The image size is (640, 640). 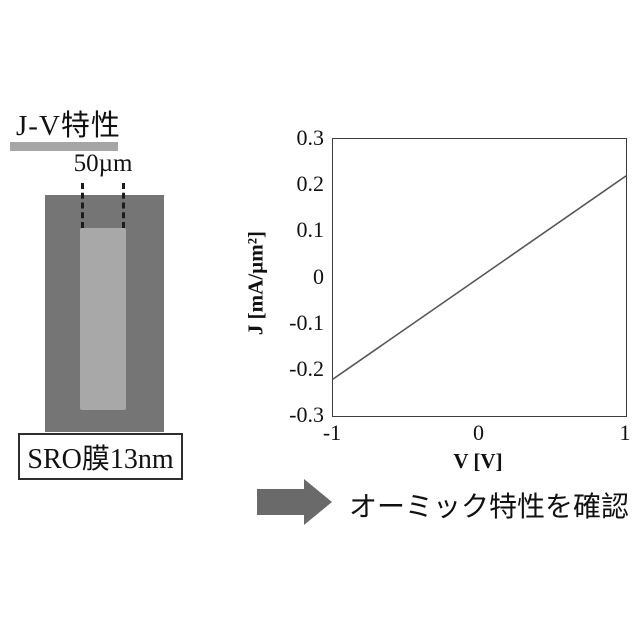 I want to click on right-block-arrow-icon, so click(x=294, y=502).